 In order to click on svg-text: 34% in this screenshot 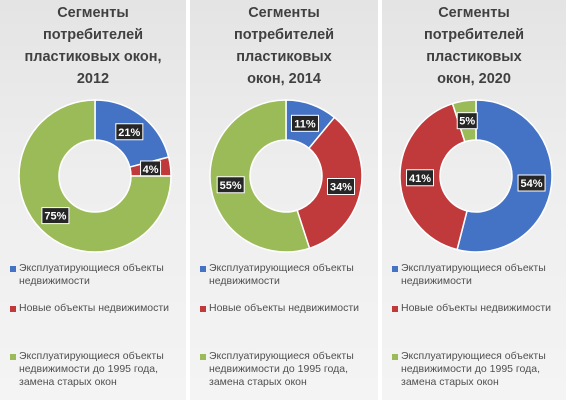, I will do `click(341, 187)`.